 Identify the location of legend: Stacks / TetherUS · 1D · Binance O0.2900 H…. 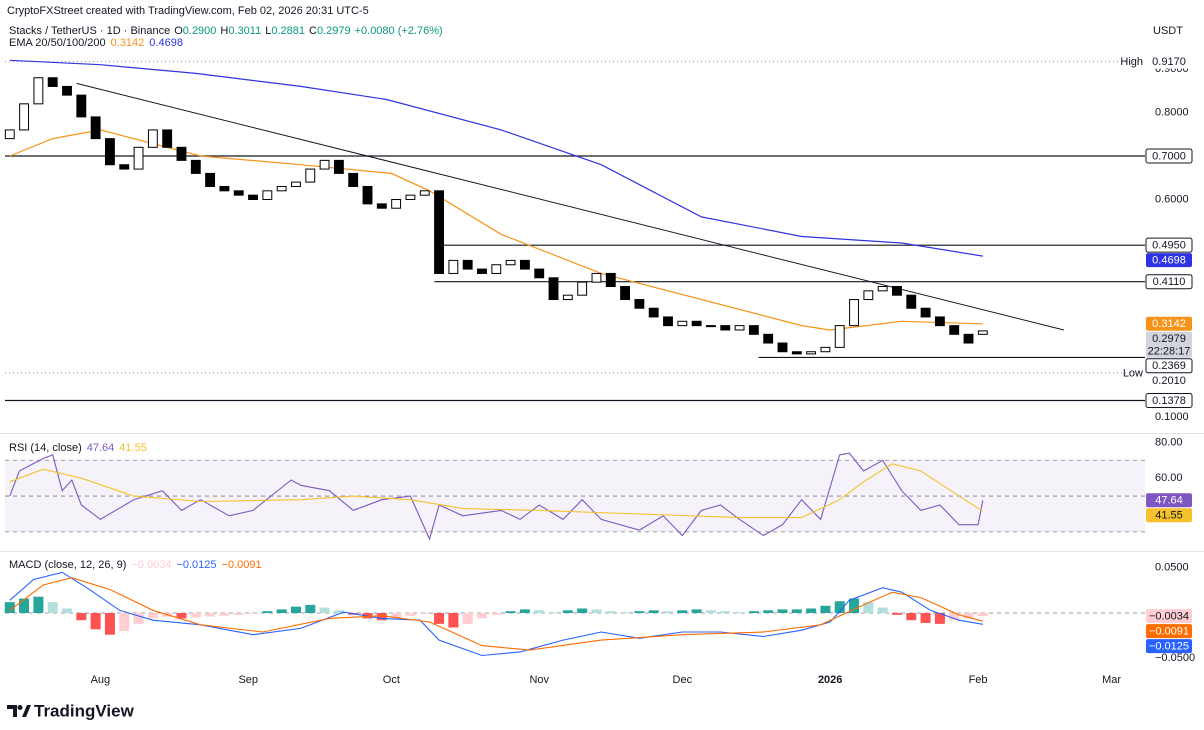
(226, 31).